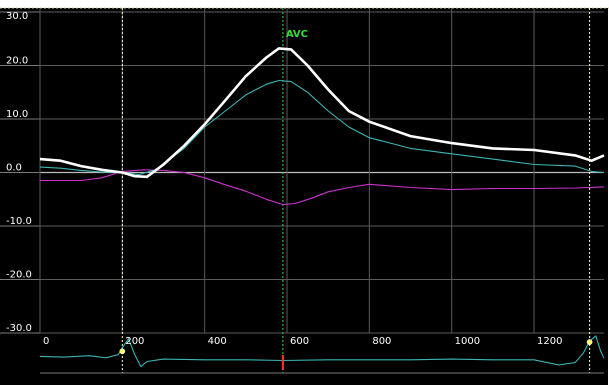  Describe the element at coordinates (134, 341) in the screenshot. I see `x-tick-label: 200` at that location.